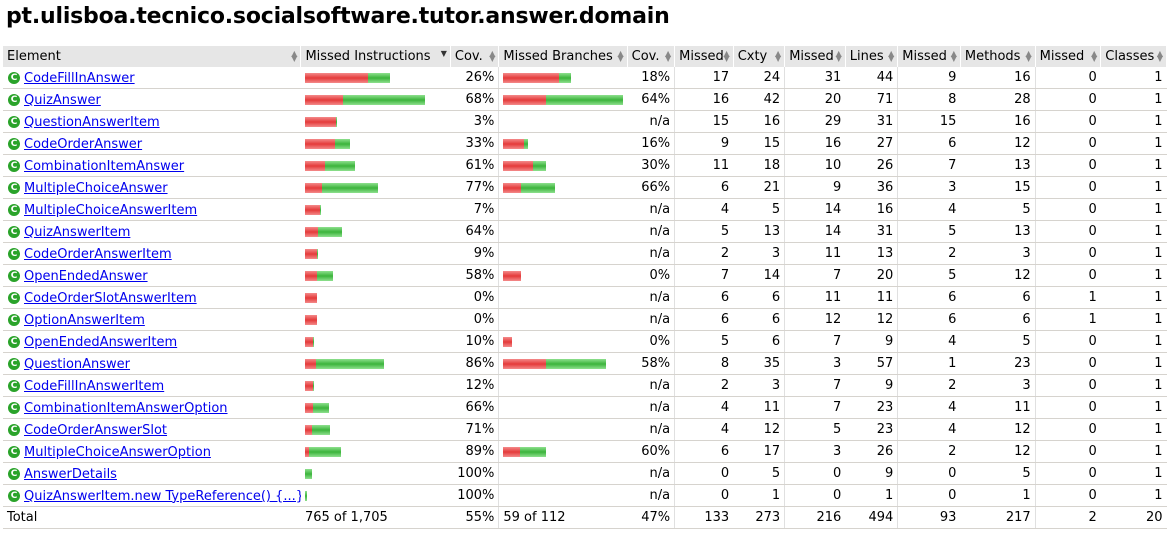  Describe the element at coordinates (443, 53) in the screenshot. I see `sort-arrows-icon: ▼` at that location.